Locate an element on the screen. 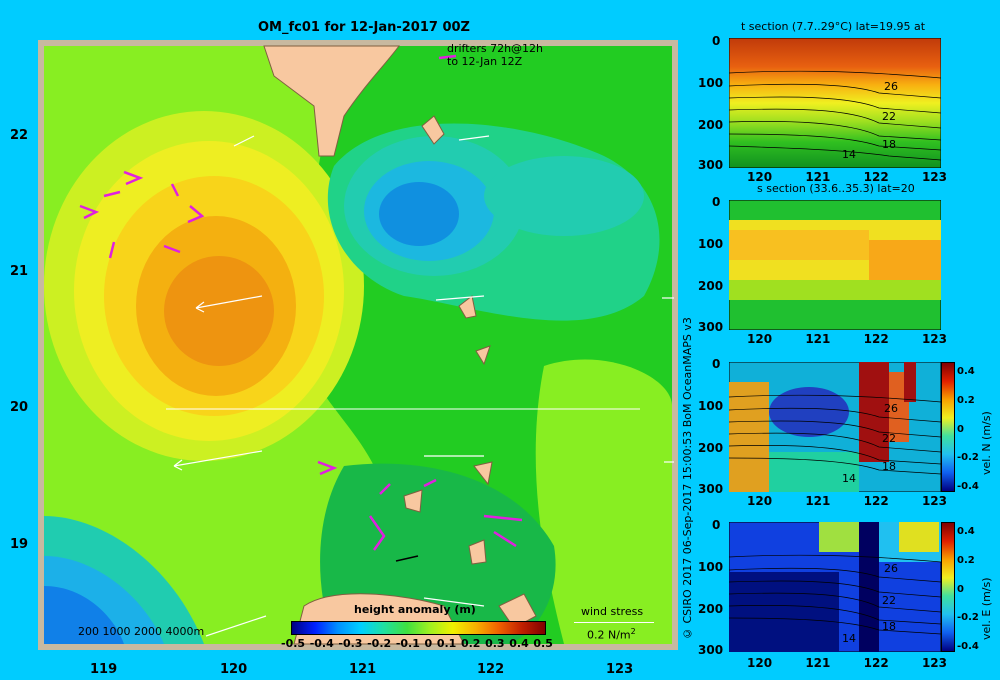 This screenshot has height=680, width=1000. drifters-legend-line2: to 12-Jan 12Z is located at coordinates (485, 61).